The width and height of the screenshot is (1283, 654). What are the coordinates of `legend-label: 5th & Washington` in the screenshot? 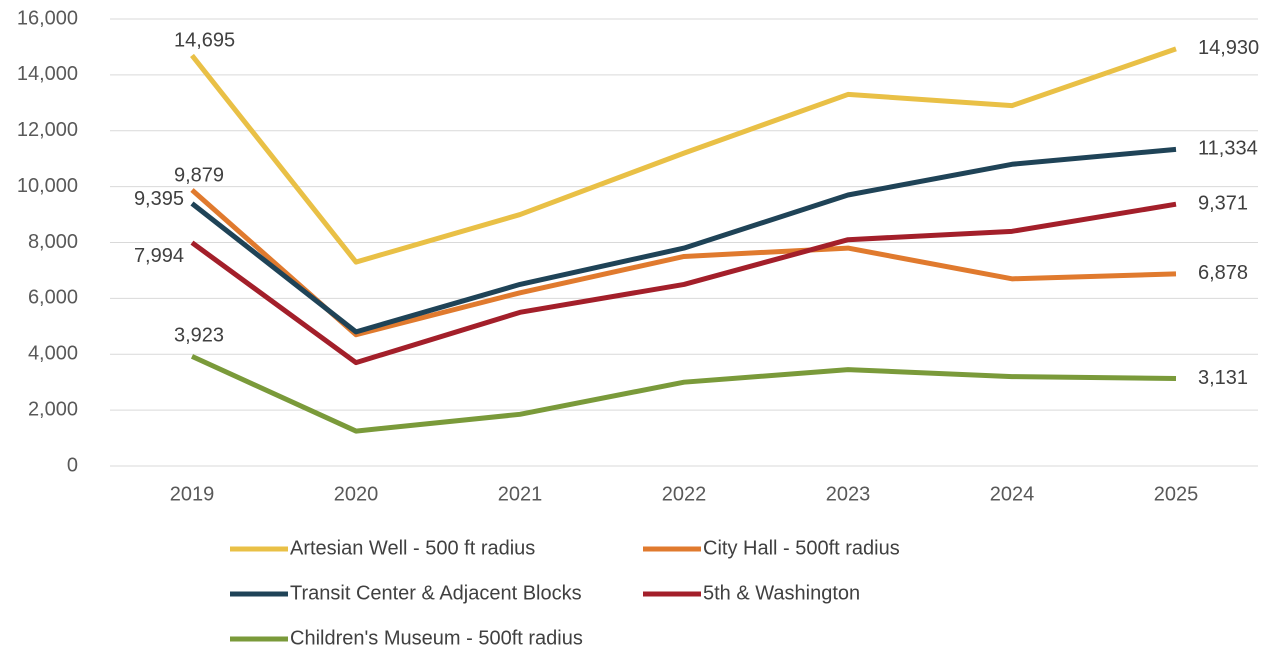 It's located at (781, 593).